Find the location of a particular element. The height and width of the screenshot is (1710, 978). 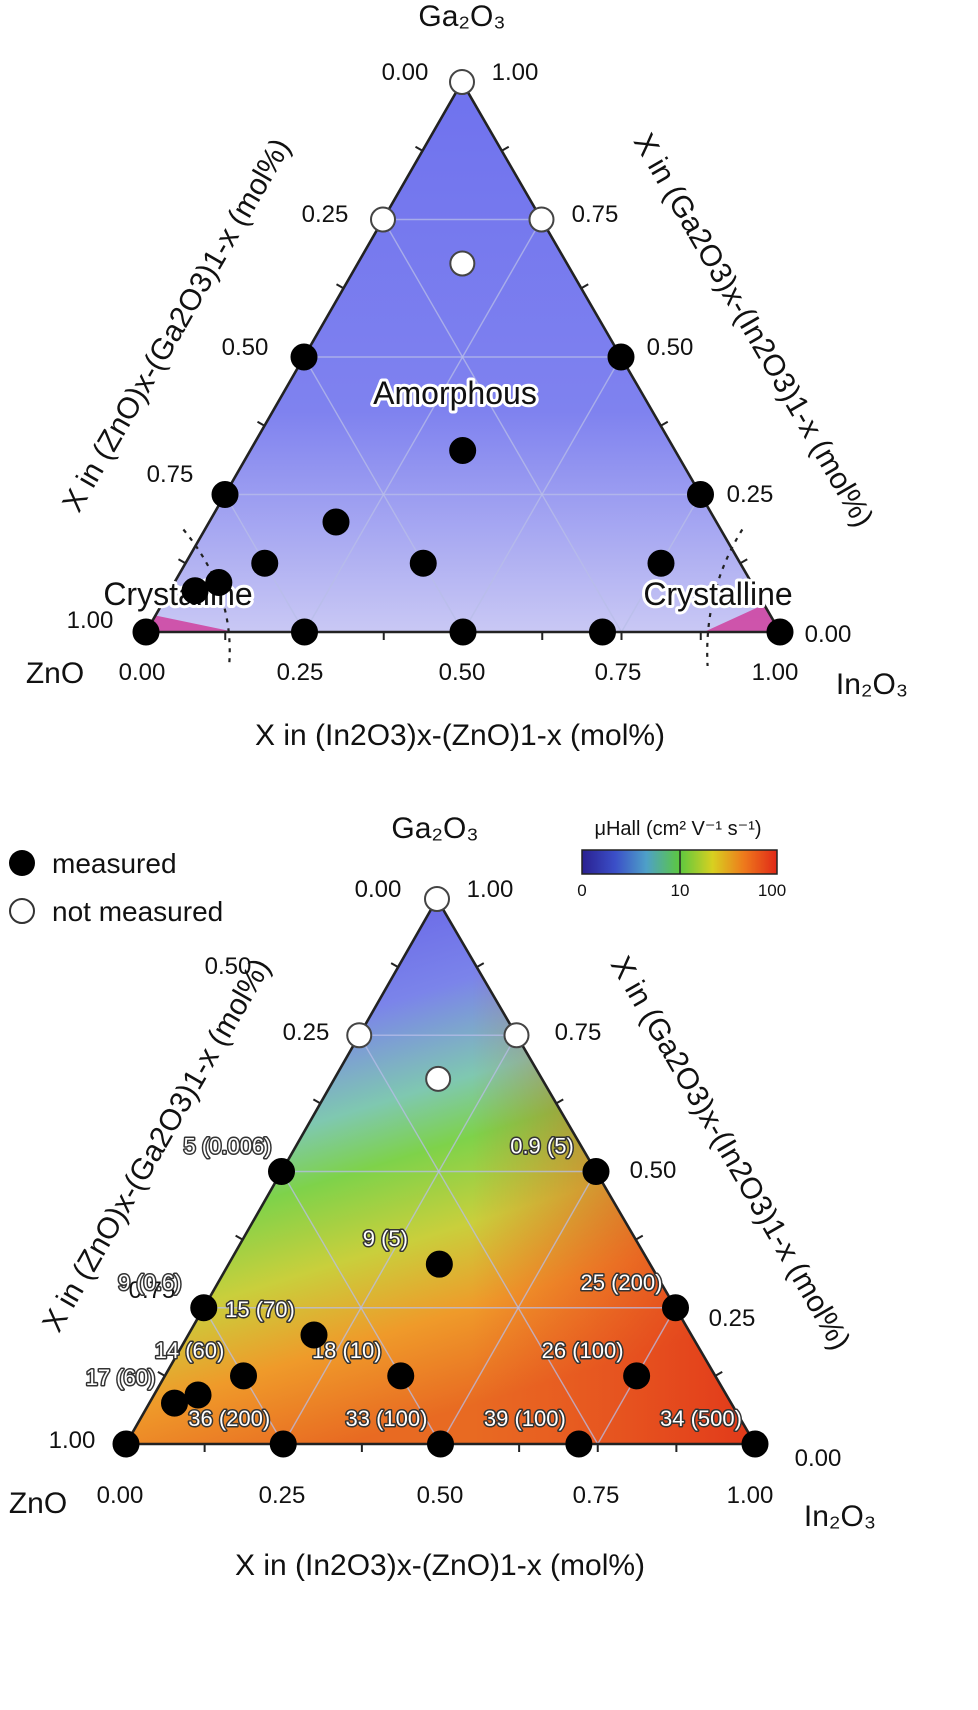

mobility-label: 9 (5) is located at coordinates (385, 1238).